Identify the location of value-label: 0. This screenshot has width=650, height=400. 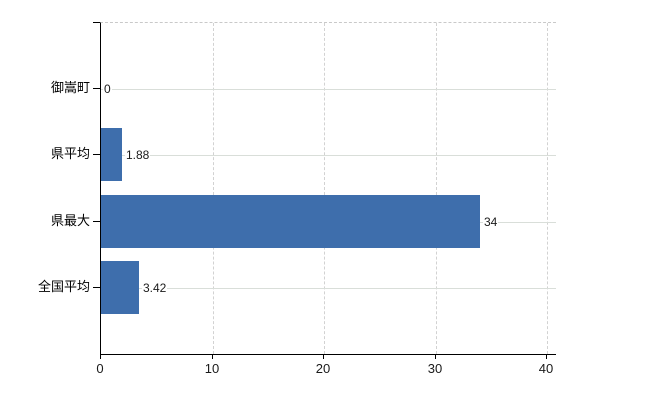
(107, 89).